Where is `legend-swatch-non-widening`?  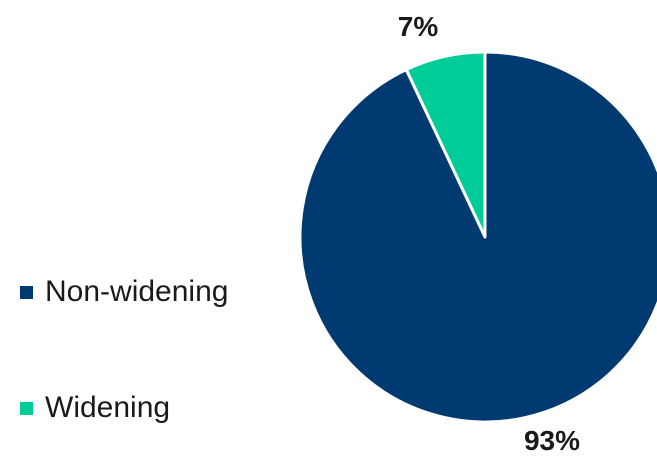
legend-swatch-non-widening is located at coordinates (26, 292).